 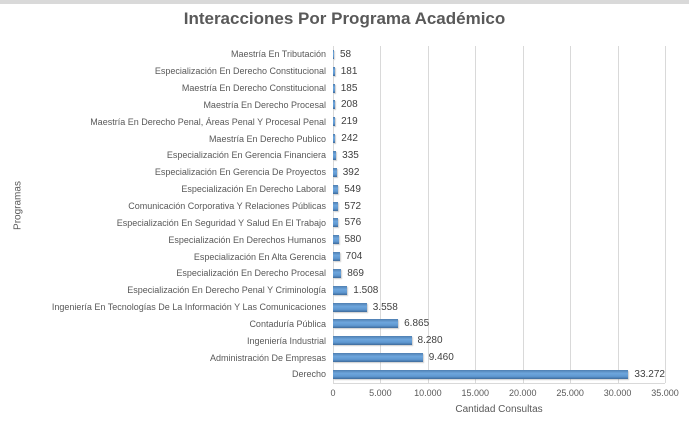 I want to click on bar-track: 869, so click(x=499, y=273).